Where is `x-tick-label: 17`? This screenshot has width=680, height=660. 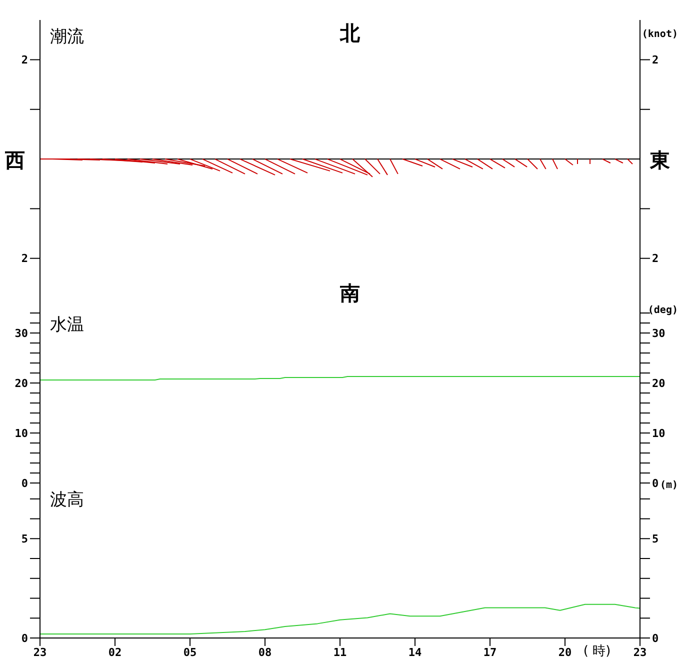
x-tick-label: 17 is located at coordinates (490, 652).